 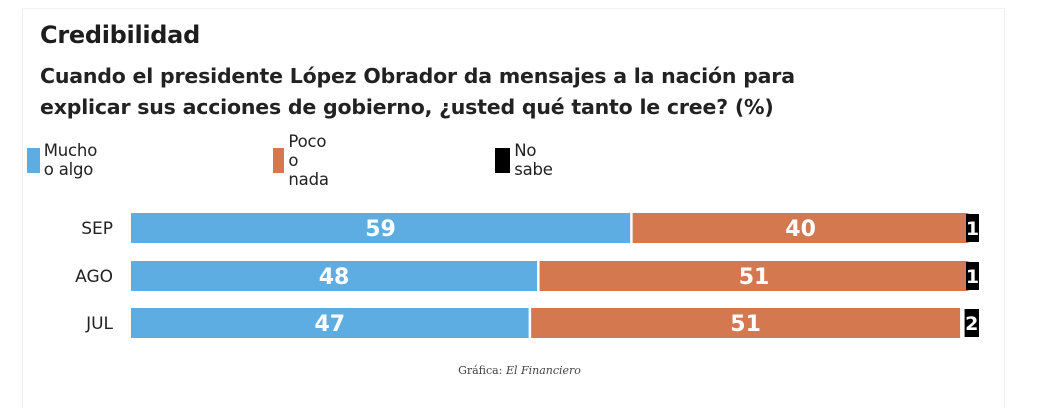 I want to click on data-label-mucho-o-algo-sep: 59, so click(x=380, y=229).